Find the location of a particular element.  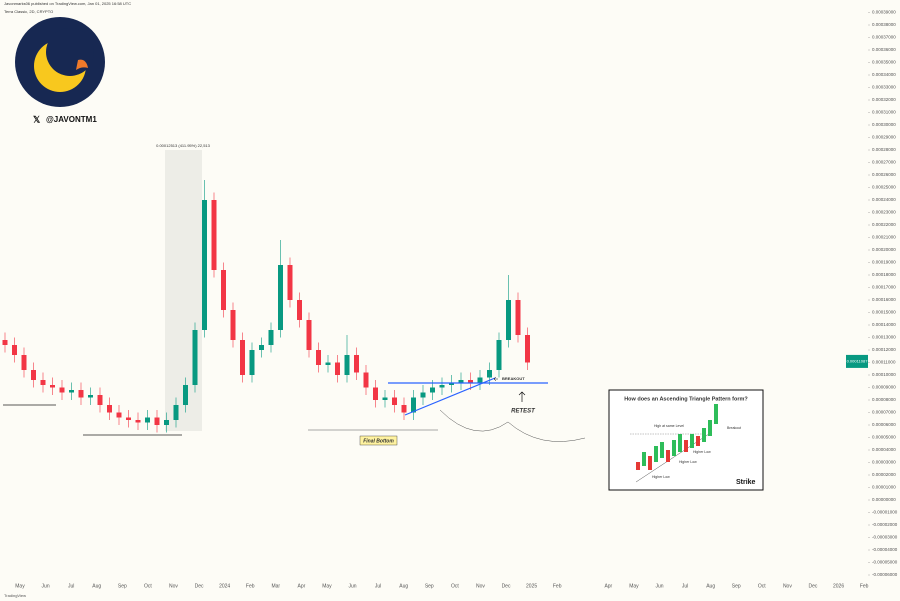

y-tick-label: 0.00016000 is located at coordinates (884, 299).